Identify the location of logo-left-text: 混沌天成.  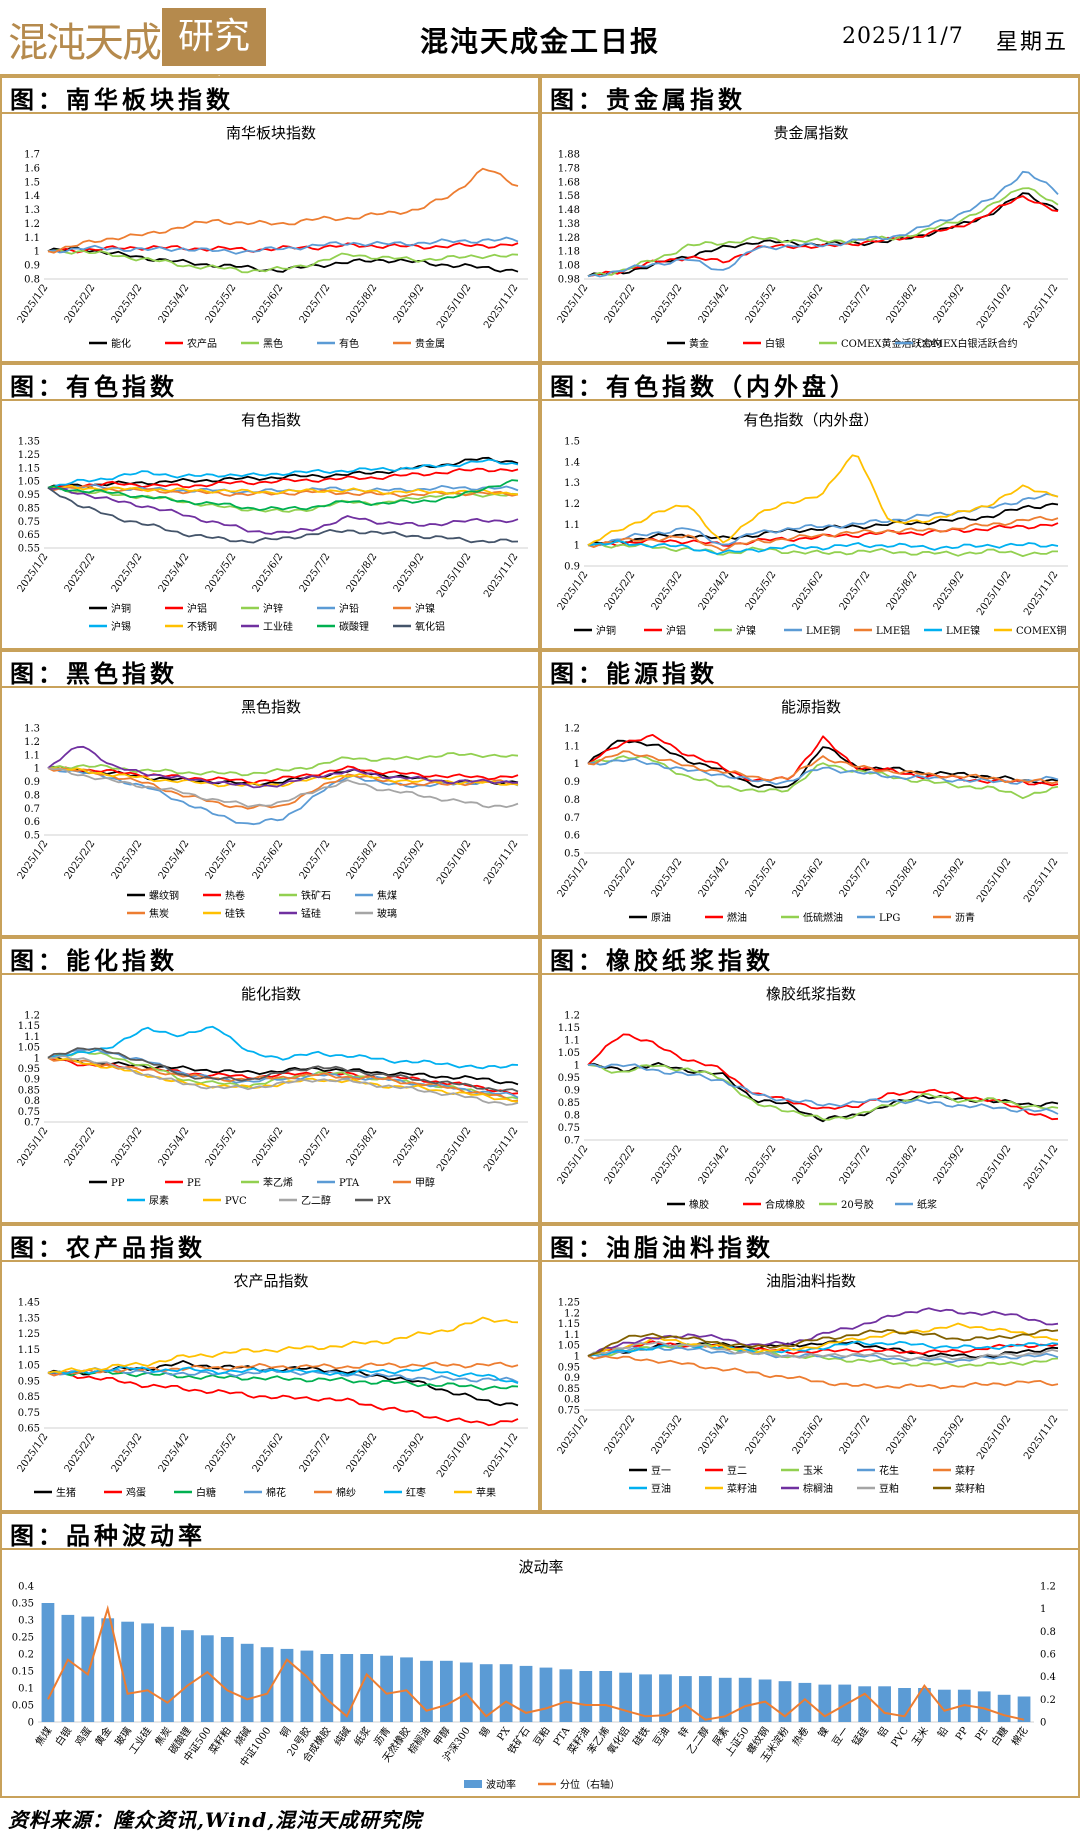
(85, 43).